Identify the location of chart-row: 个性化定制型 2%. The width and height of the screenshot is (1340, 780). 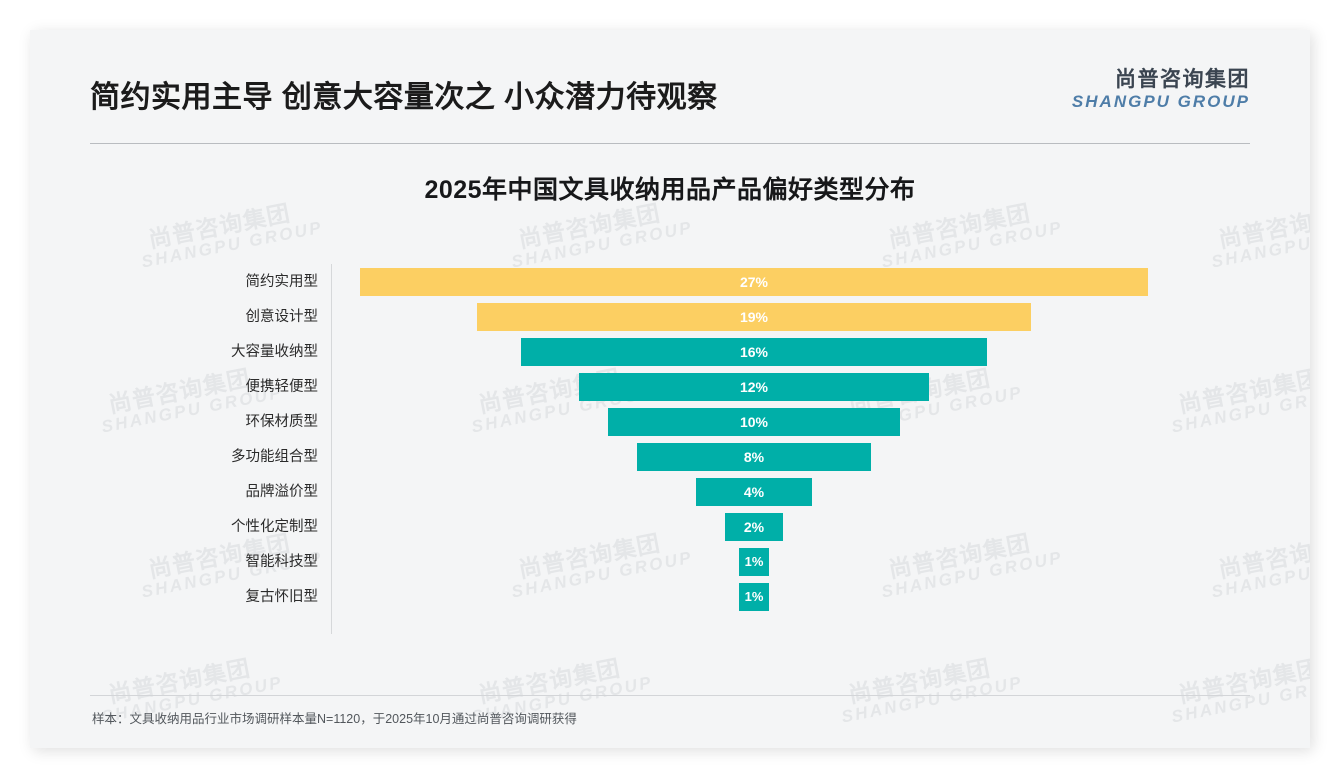
(670, 527).